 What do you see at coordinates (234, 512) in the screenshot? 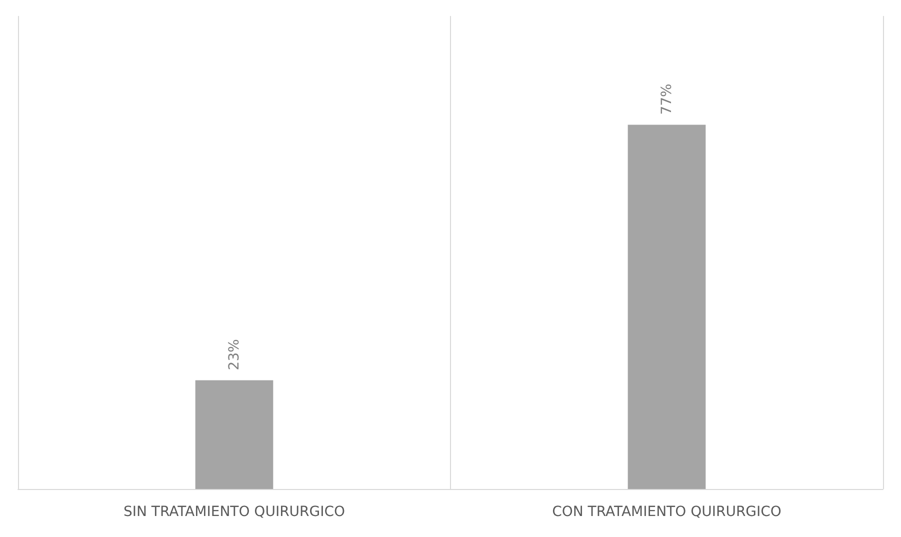
I see `x-tick-label: SIN TRATAMIENTO QUIRURGICO` at bounding box center [234, 512].